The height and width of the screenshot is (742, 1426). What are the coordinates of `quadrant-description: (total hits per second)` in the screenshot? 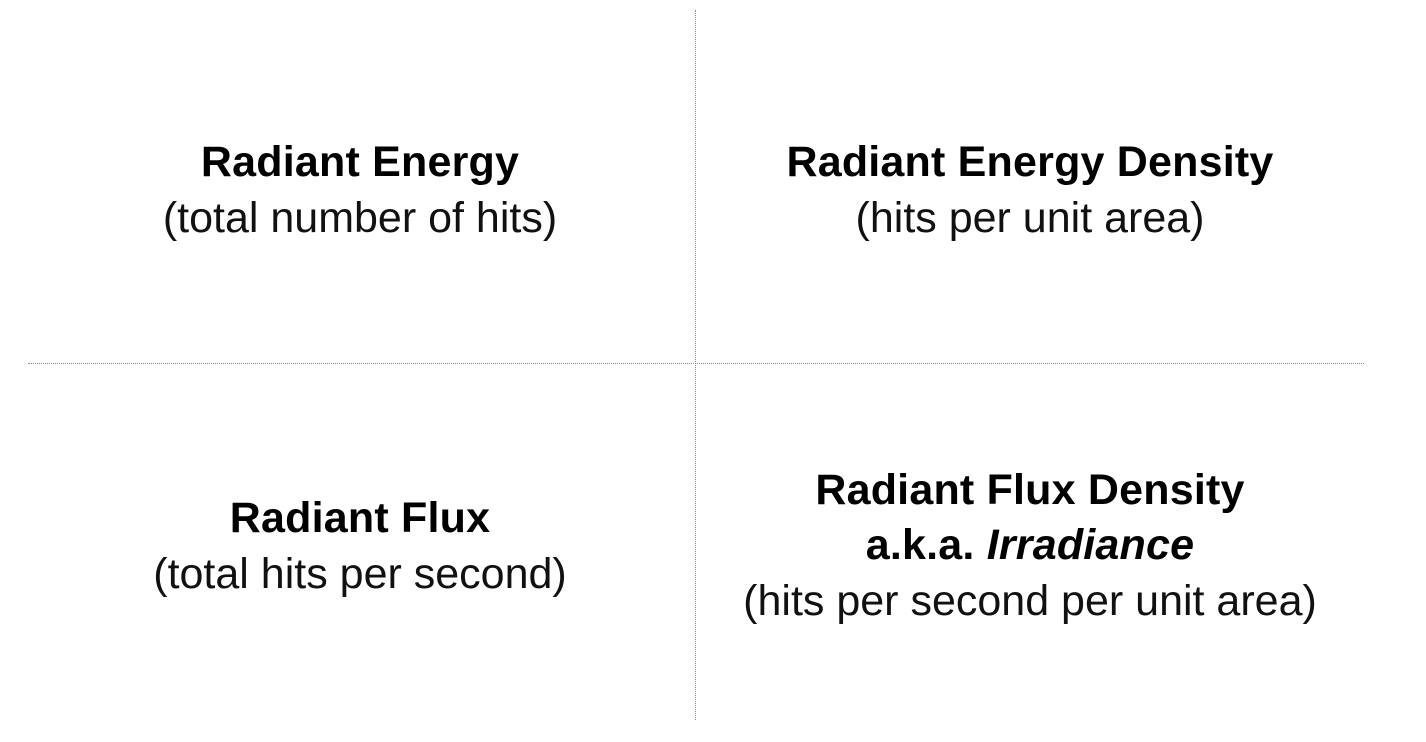 It's located at (360, 574).